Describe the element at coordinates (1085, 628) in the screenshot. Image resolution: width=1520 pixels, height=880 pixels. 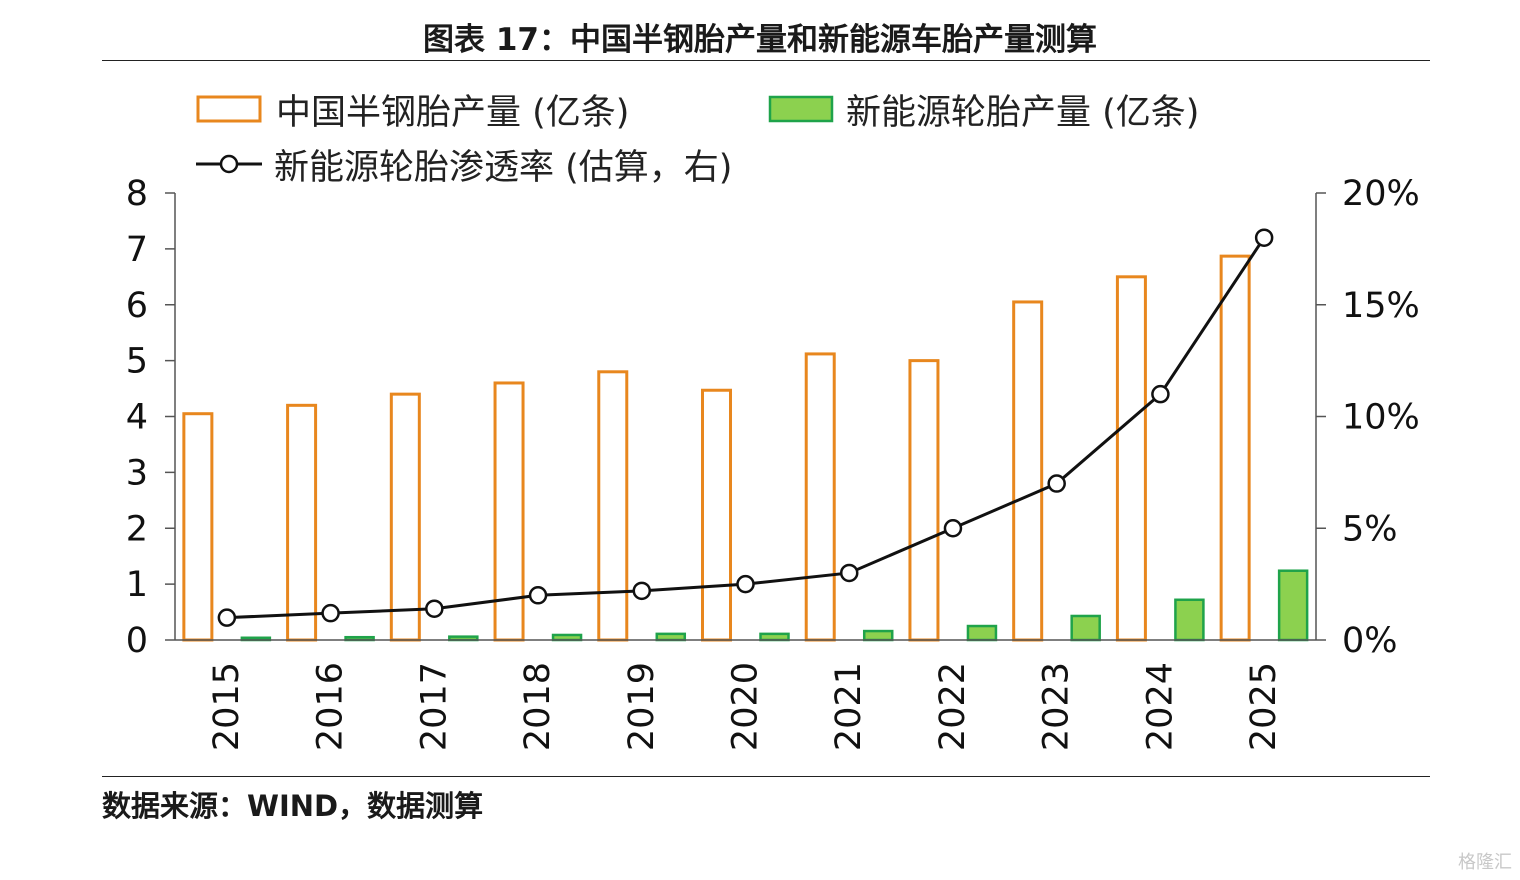
I see `bar-nev-tire-2023` at that location.